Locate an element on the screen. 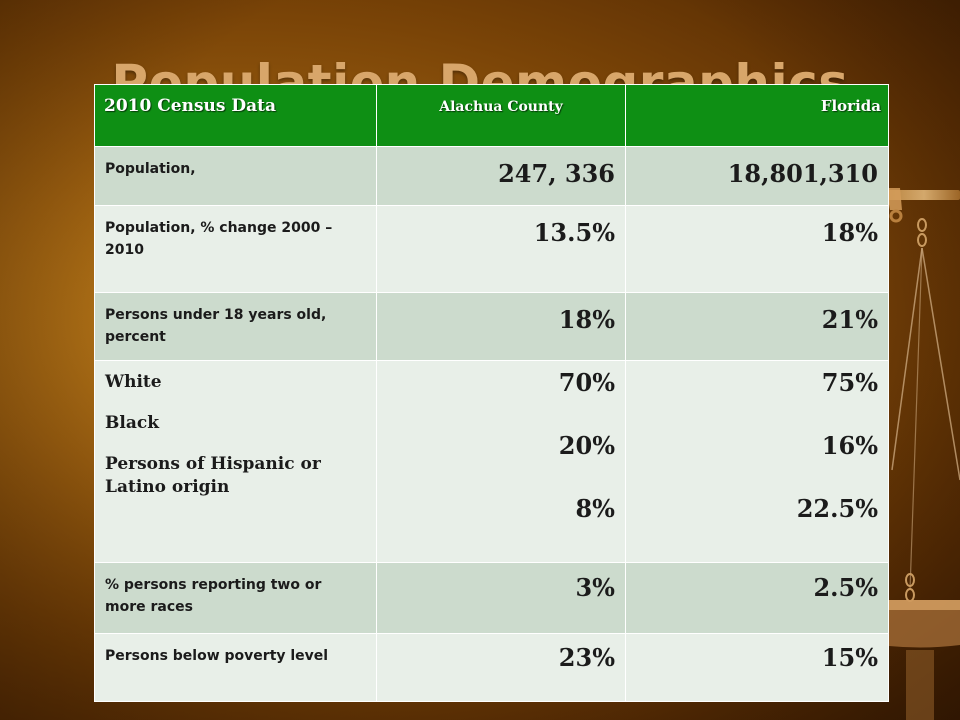 The height and width of the screenshot is (720, 960). row-label-cell: % persons reporting two or more races is located at coordinates (235, 598).